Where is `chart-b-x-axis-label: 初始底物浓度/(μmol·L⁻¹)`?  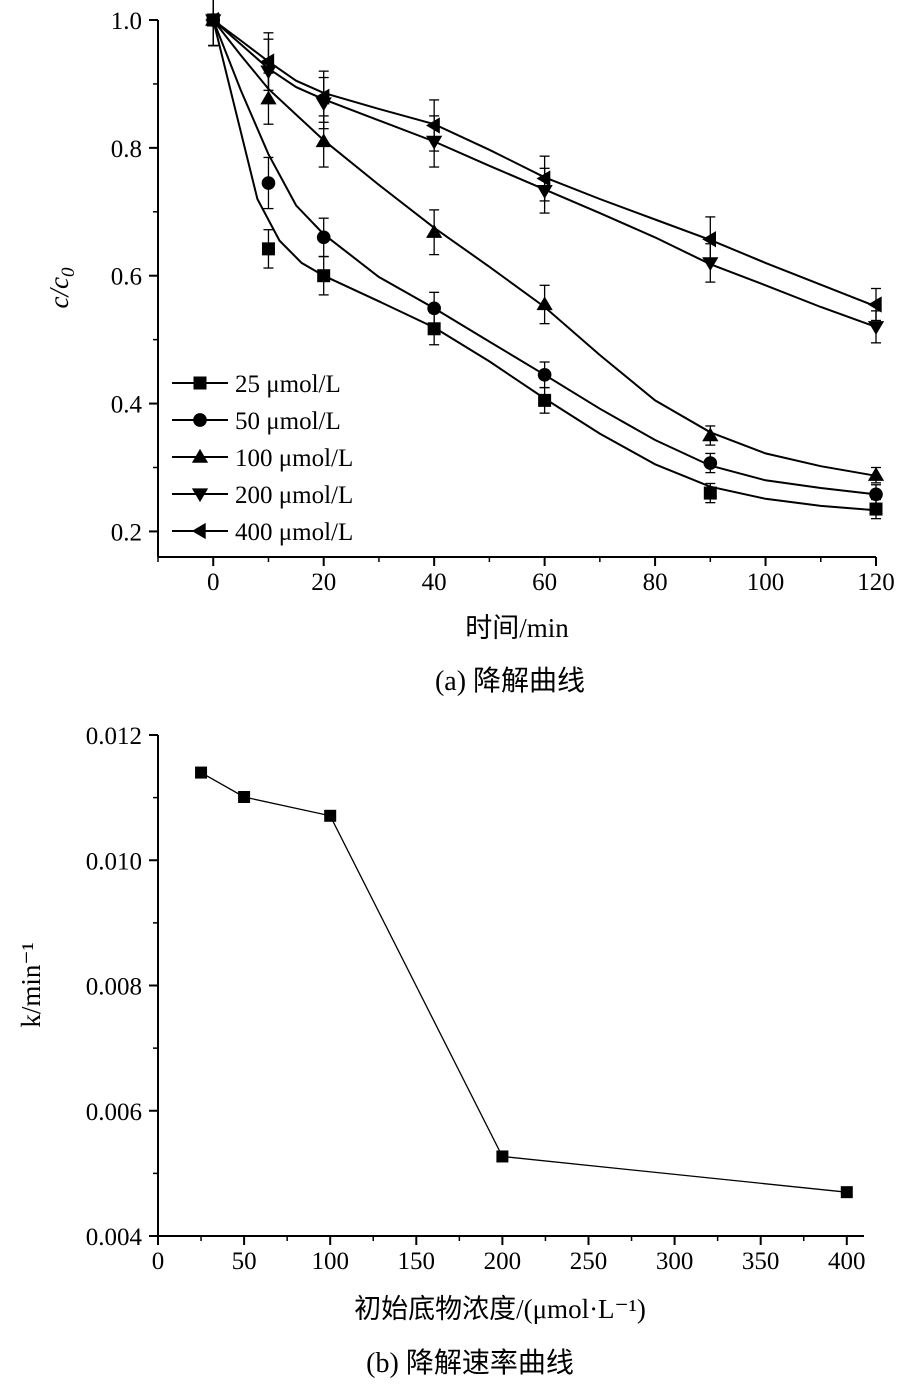
chart-b-x-axis-label: 初始底物浓度/(μmol·L⁻¹) is located at coordinates (500, 1309).